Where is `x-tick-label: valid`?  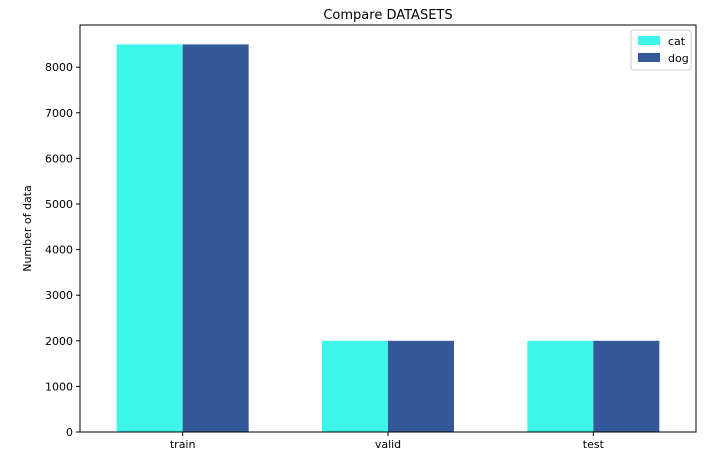
x-tick-label: valid is located at coordinates (388, 444).